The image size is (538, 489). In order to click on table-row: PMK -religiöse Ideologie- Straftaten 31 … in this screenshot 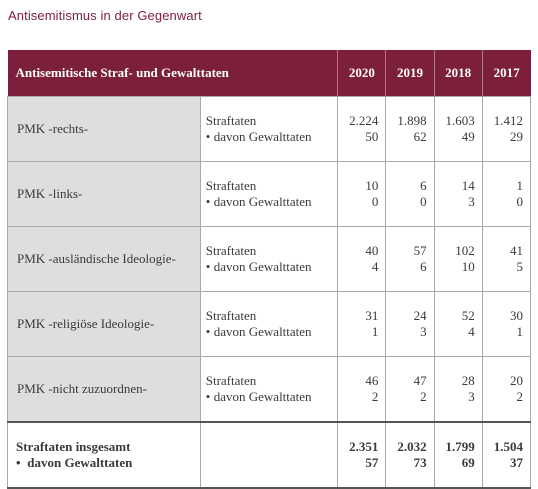, I will do `click(269, 324)`.